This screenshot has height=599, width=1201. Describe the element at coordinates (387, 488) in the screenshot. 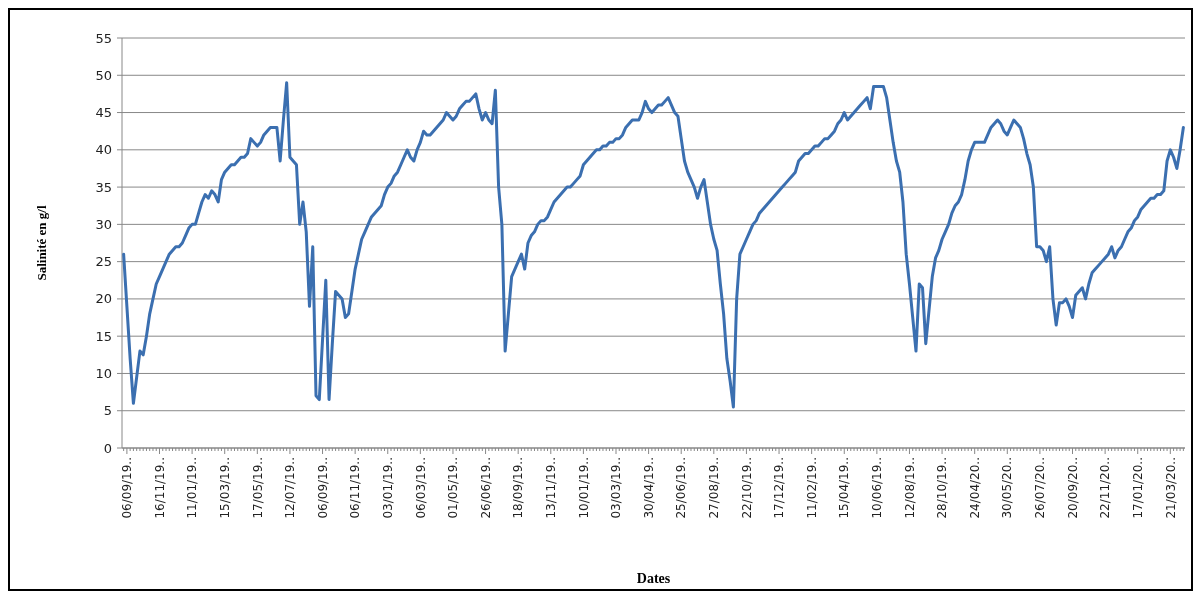

I see `x-tick-label: 03/01/19..` at that location.